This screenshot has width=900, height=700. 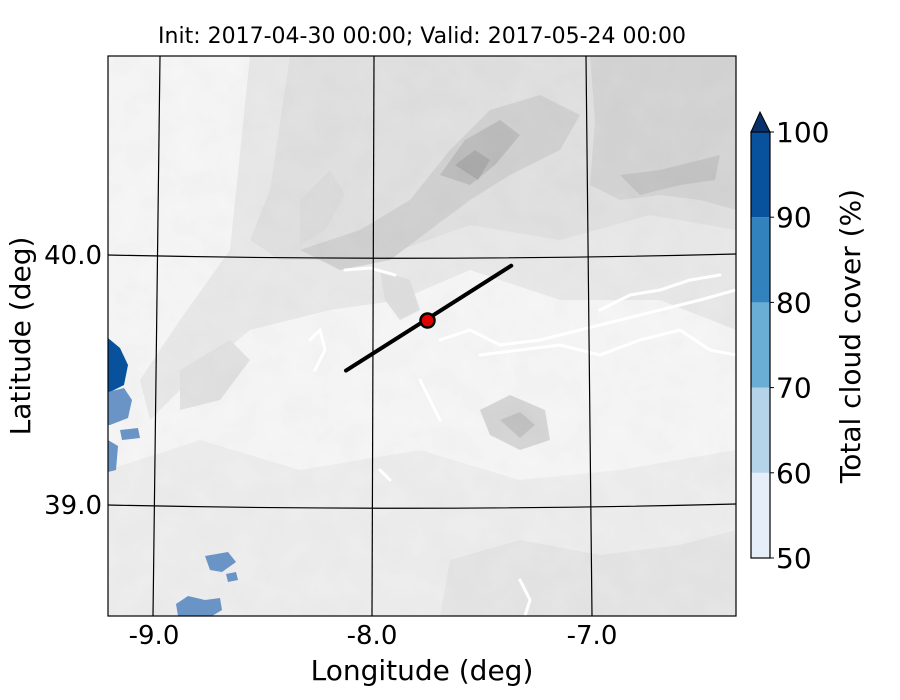 What do you see at coordinates (372, 636) in the screenshot?
I see `x-tick-label: -8.0` at bounding box center [372, 636].